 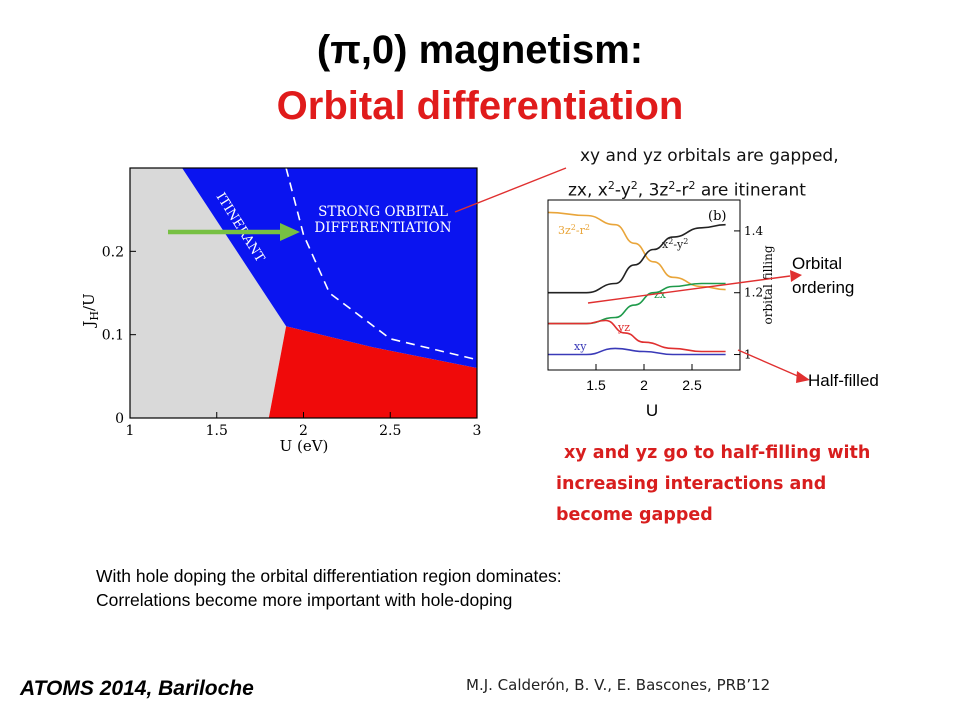 I want to click on series-label-zx: zx, so click(x=660, y=294).